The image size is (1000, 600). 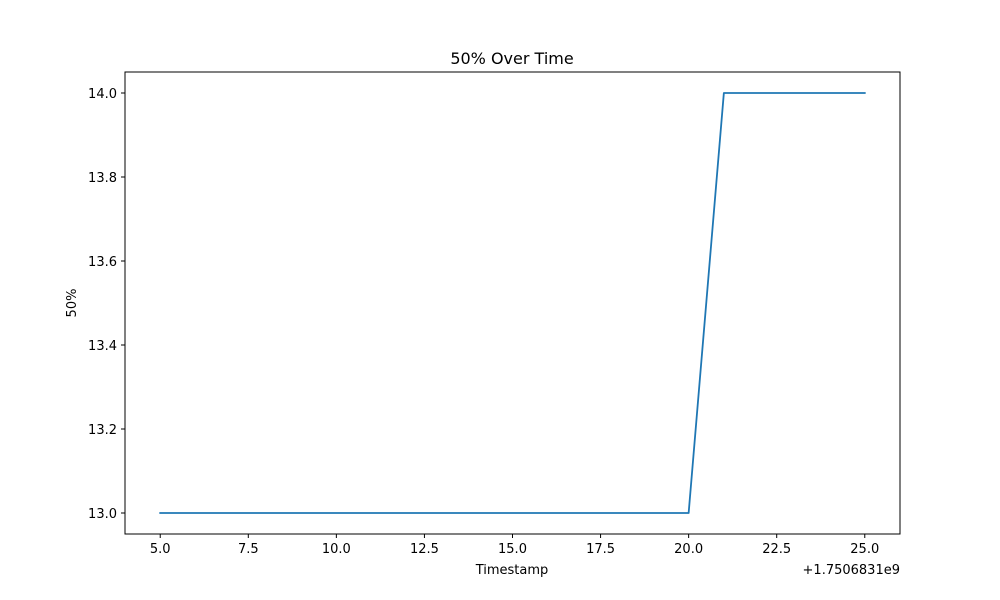 I want to click on y-tick-label: 13.8, so click(x=102, y=178).